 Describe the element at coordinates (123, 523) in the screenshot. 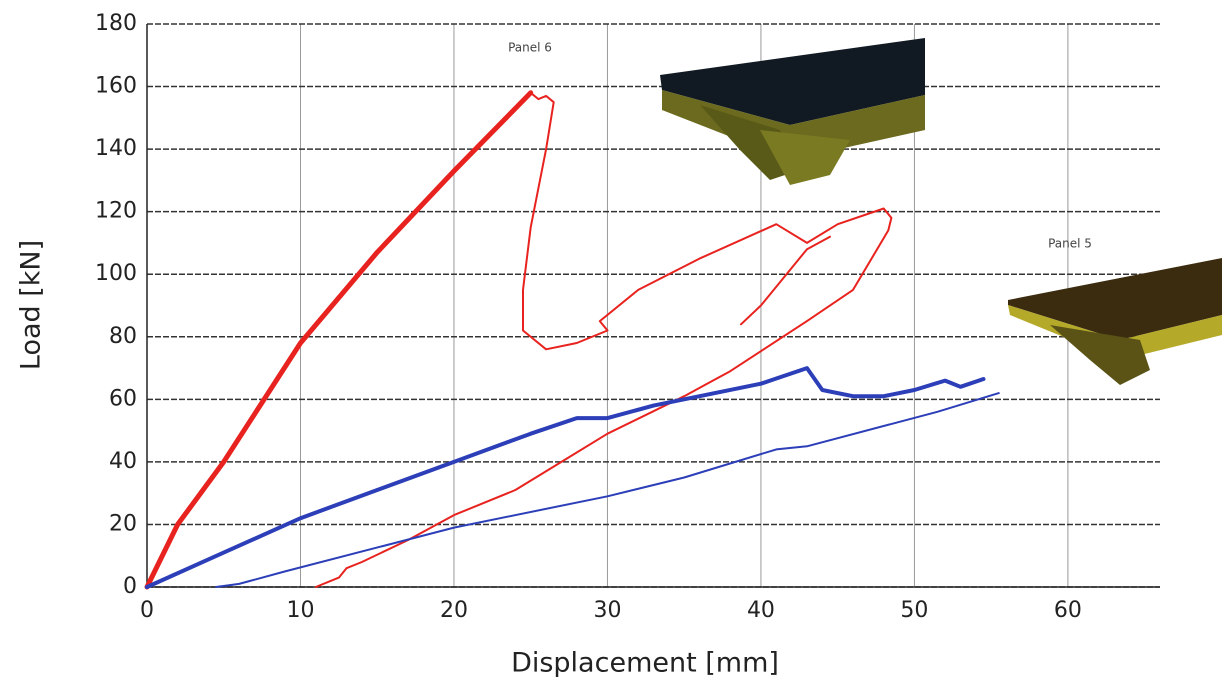

I see `y-tick-label: 20` at that location.